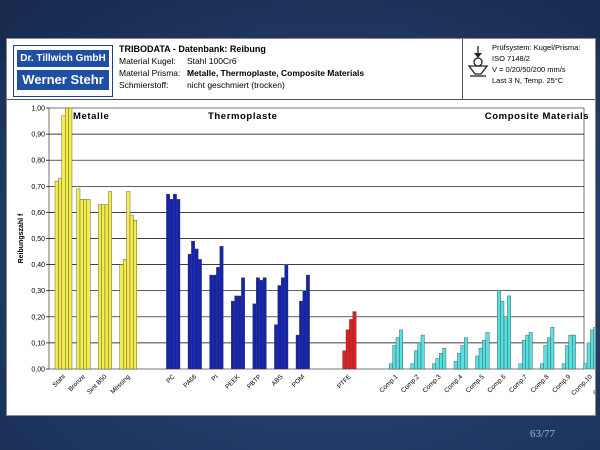 This screenshot has width=600, height=450. I want to click on x-tick-label: Comp.2, so click(410, 383).